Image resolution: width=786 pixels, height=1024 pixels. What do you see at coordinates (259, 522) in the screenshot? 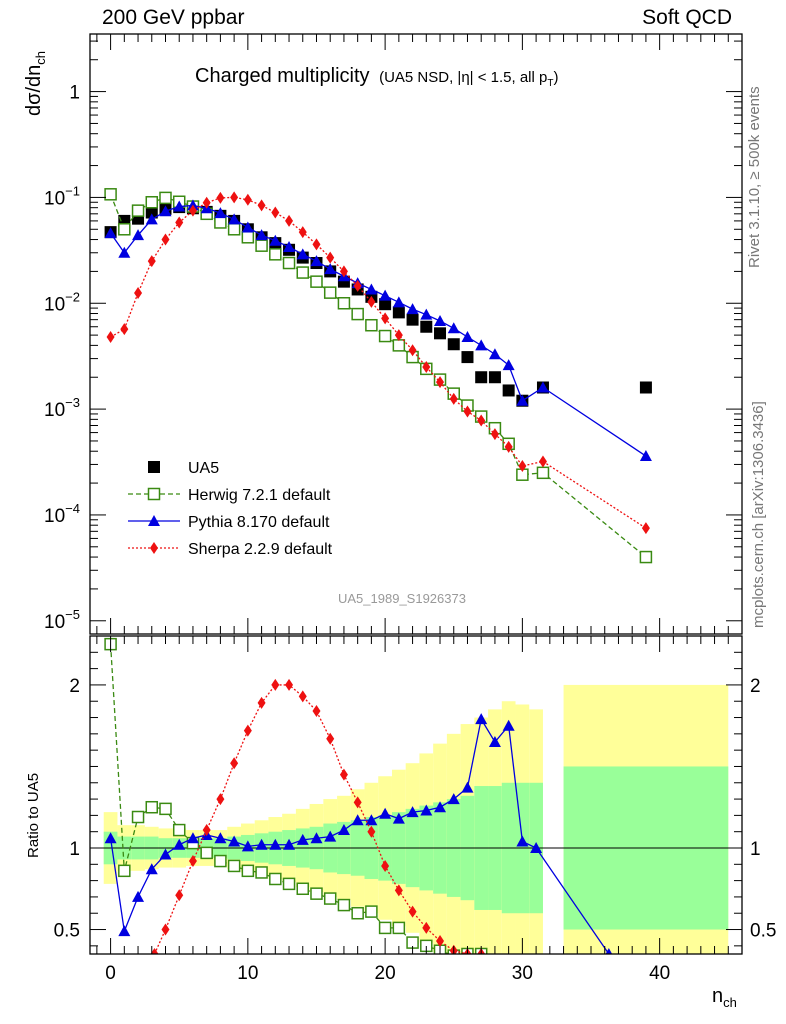
I see `legend-label: Pythia 8.170 default` at bounding box center [259, 522].